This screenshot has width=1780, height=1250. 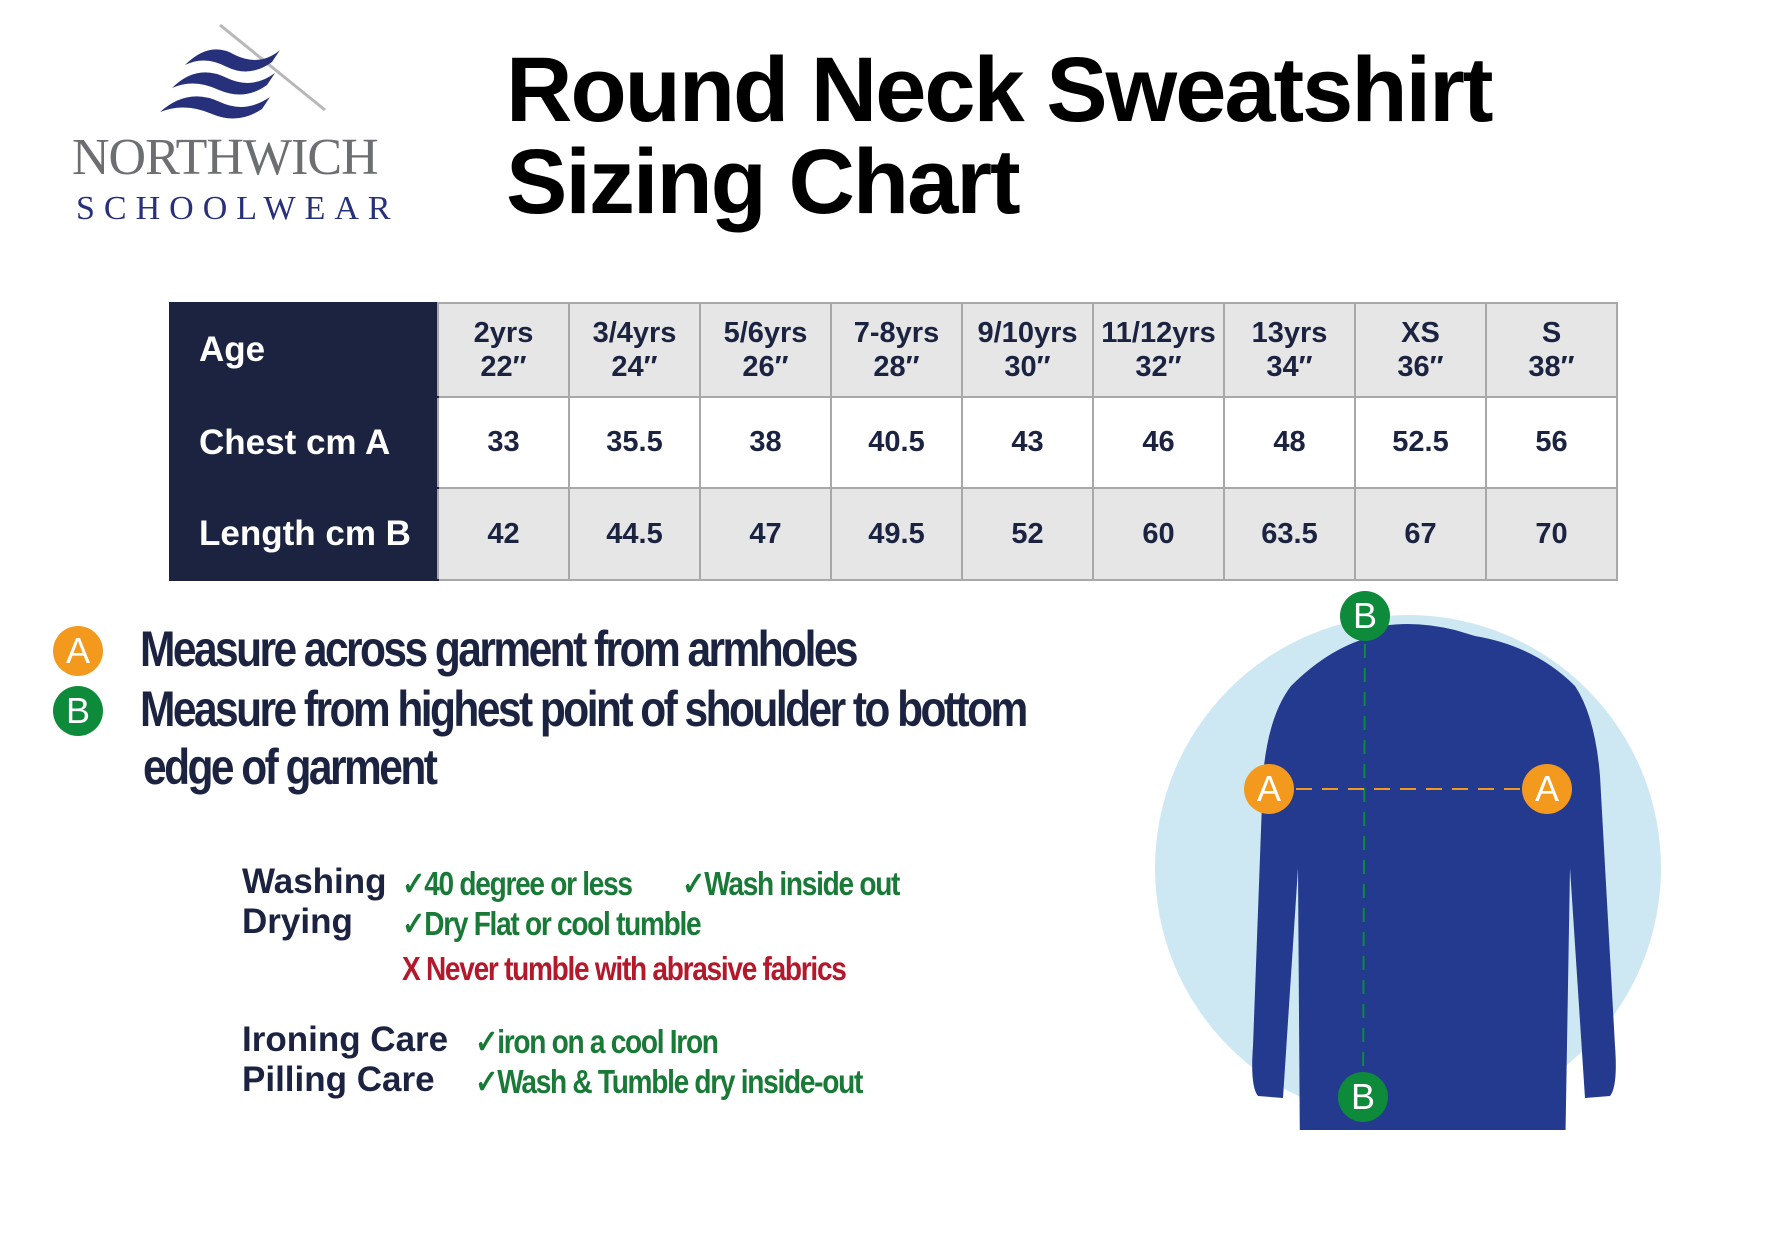 What do you see at coordinates (634, 442) in the screenshot?
I see `chest-cell: 35.5` at bounding box center [634, 442].